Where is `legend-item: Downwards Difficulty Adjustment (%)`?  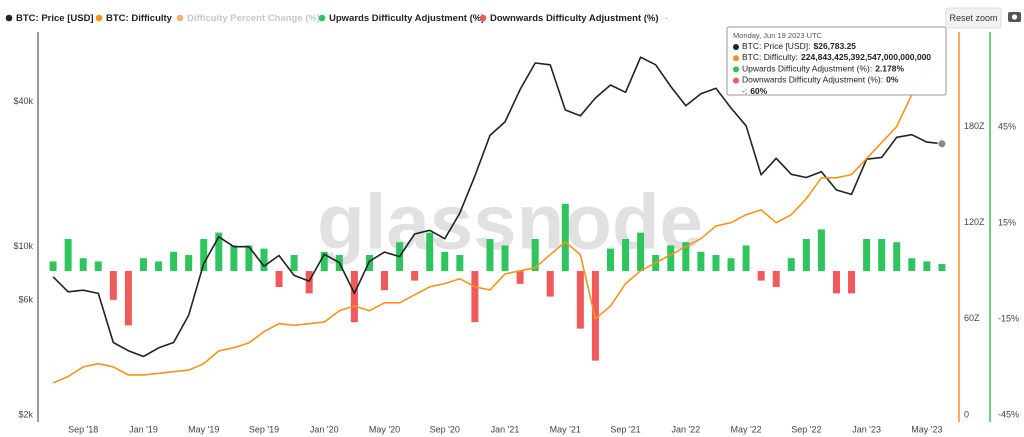 legend-item: Downwards Difficulty Adjustment (%) is located at coordinates (569, 18).